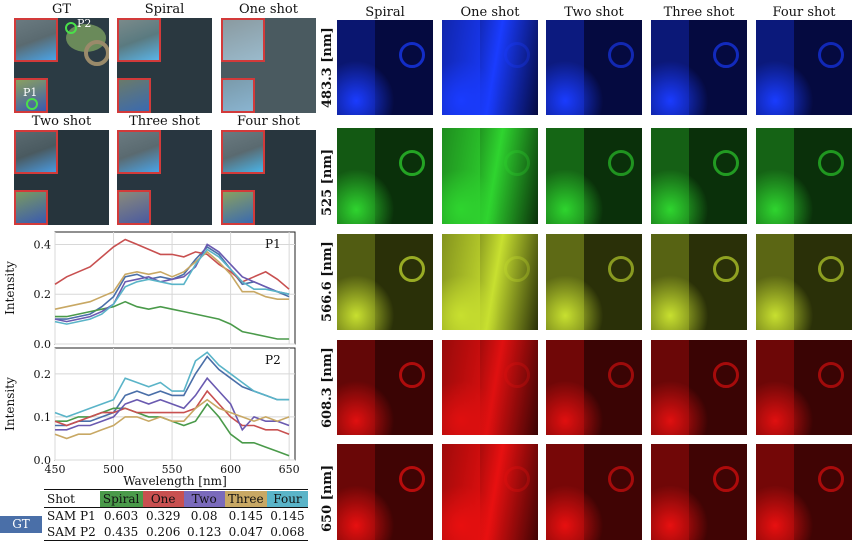 The image size is (859, 553). What do you see at coordinates (163, 532) in the screenshot?
I see `table-cell: 0.206` at bounding box center [163, 532].